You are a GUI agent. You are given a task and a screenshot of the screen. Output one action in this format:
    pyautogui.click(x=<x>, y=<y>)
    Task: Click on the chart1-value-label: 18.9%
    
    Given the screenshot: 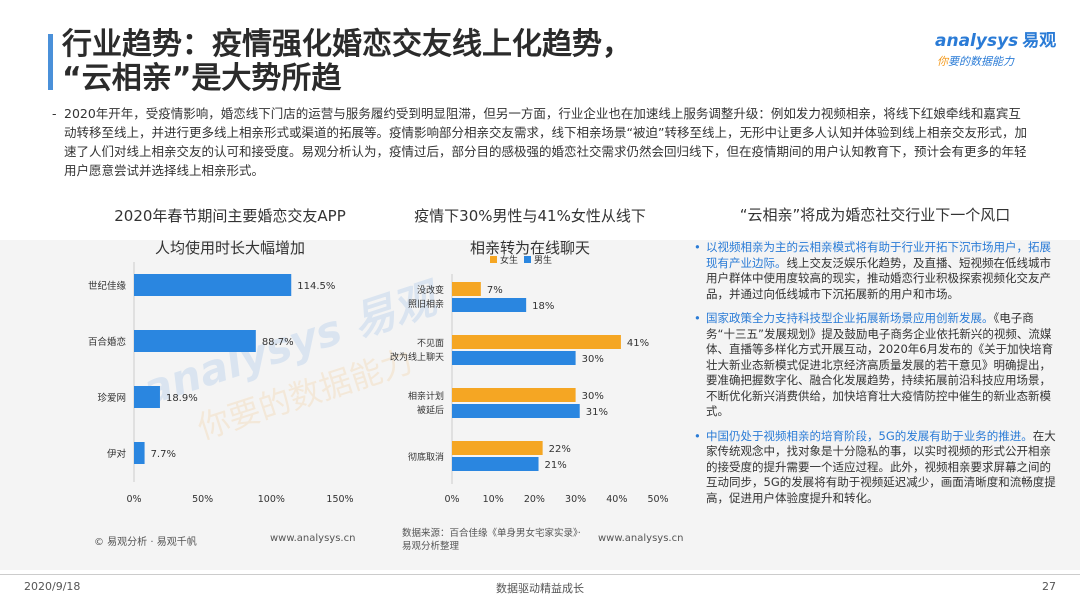 What is the action you would take?
    pyautogui.click(x=182, y=398)
    